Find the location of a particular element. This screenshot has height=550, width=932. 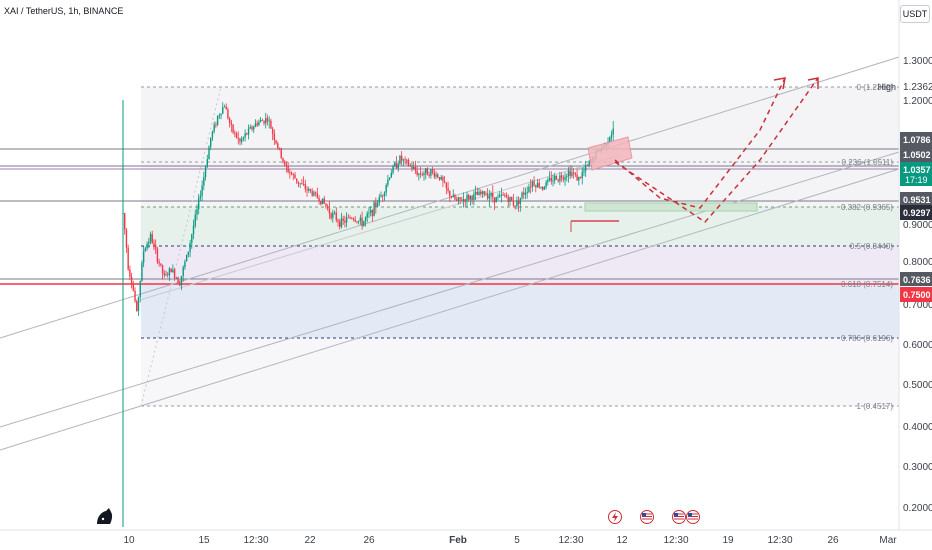

event-icons is located at coordinates (654, 517).